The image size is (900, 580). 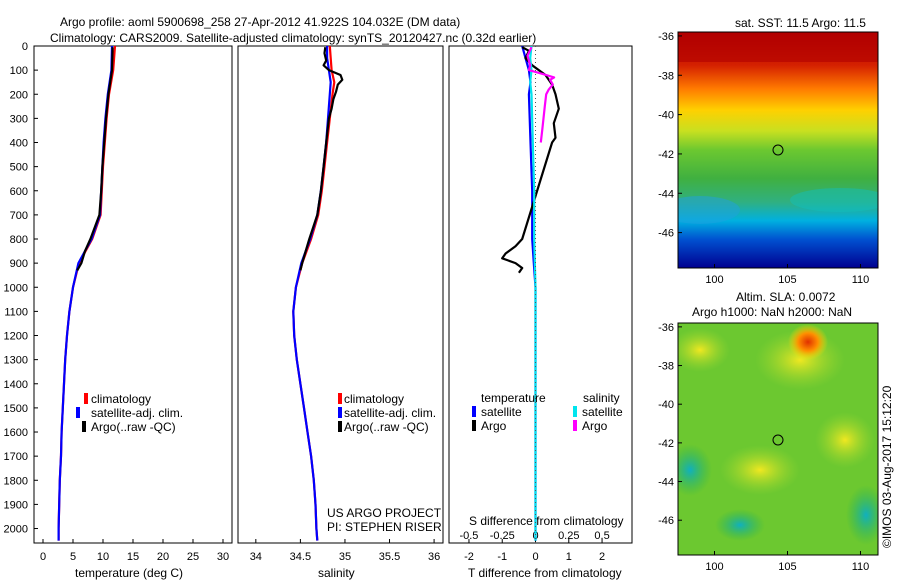 I want to click on depth-tick-label: 800, so click(x=19, y=240).